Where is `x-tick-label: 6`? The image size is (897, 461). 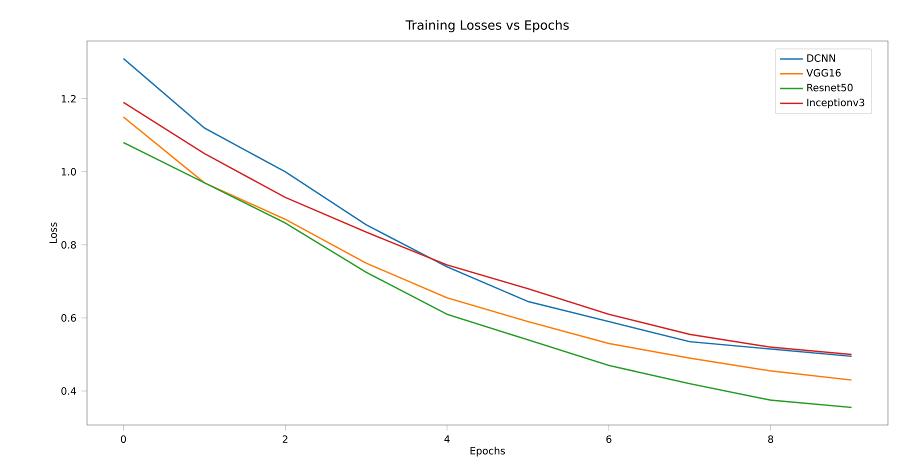
x-tick-label: 6 is located at coordinates (609, 439).